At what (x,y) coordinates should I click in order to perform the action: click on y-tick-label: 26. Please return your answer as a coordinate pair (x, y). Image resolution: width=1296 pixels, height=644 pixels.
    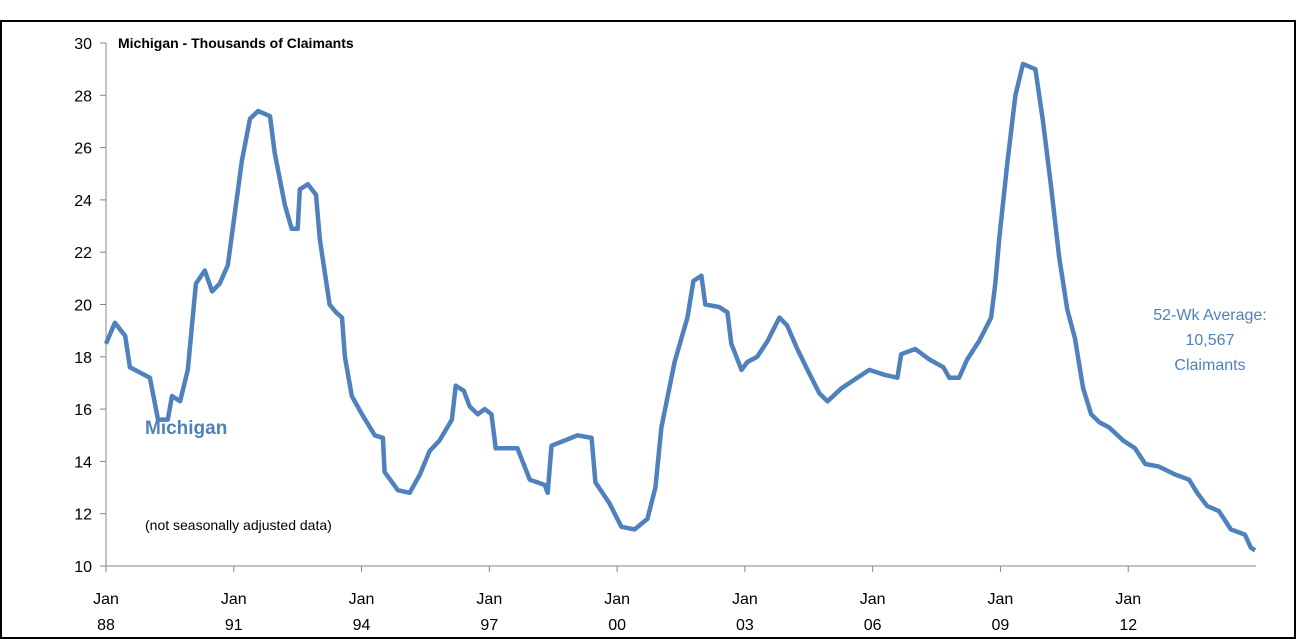
    Looking at the image, I should click on (83, 149).